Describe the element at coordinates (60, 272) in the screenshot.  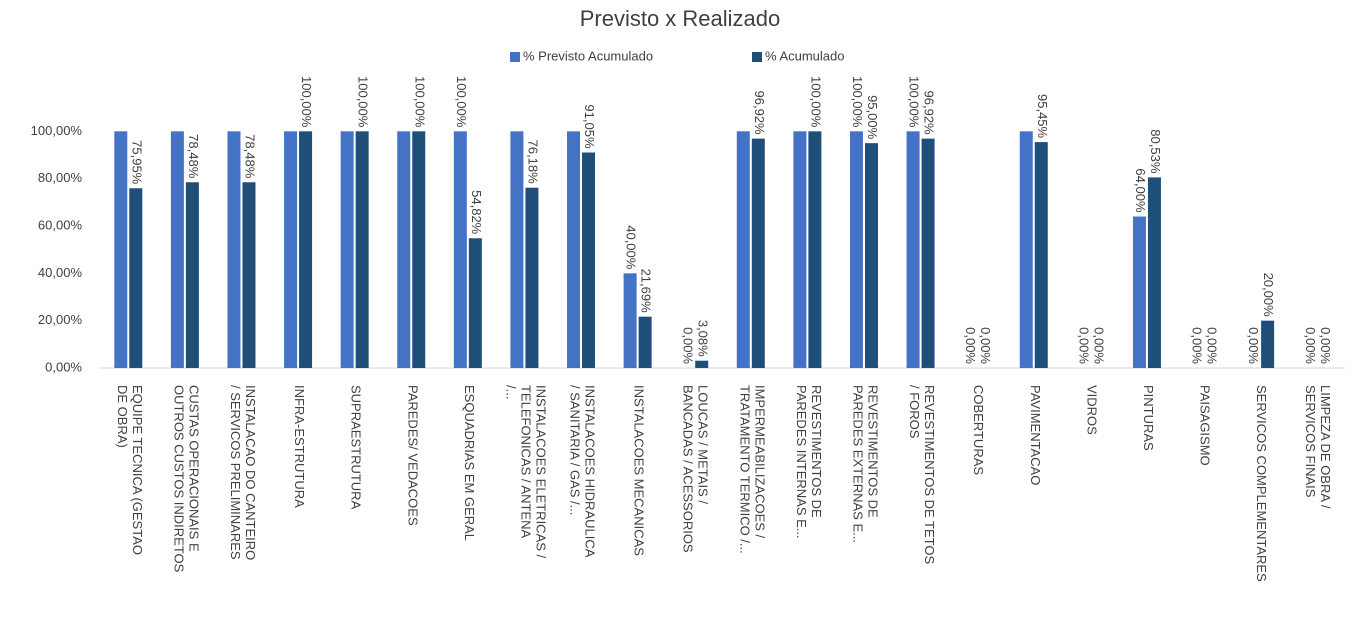
I see `y-tick-label: 40,00%` at that location.